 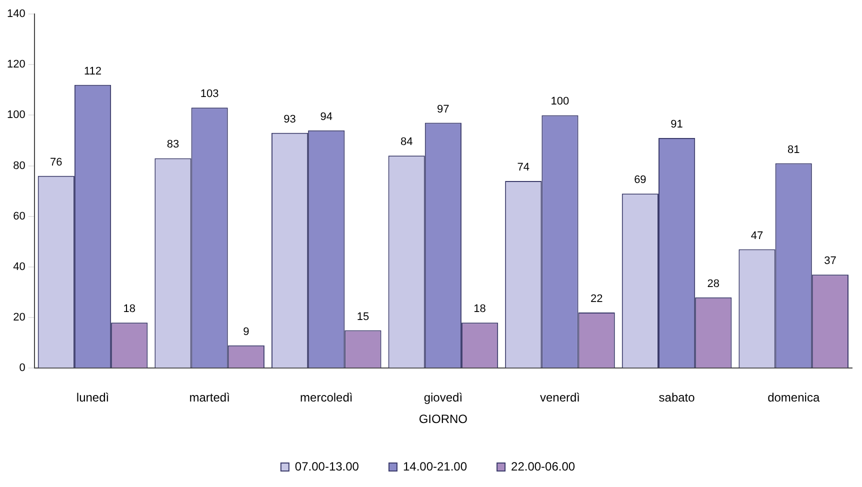 I want to click on x-tick-label: lunedì, so click(x=93, y=397).